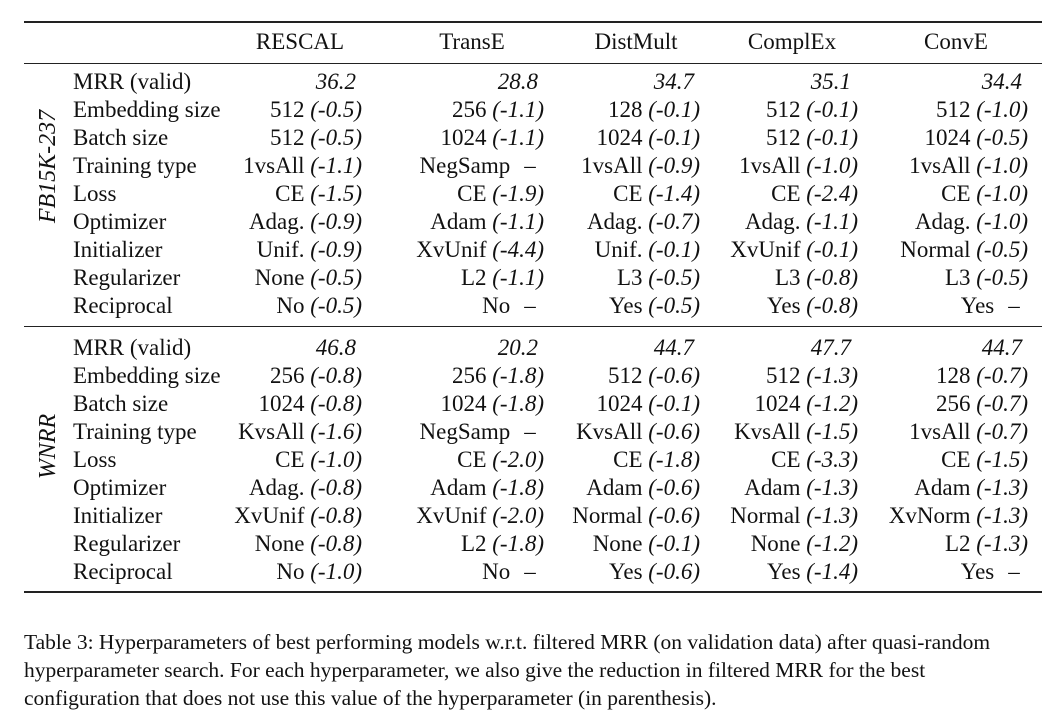 Image resolution: width=1064 pixels, height=714 pixels. What do you see at coordinates (316, 376) in the screenshot?
I see `table-cell: 256 (-0.8)` at bounding box center [316, 376].